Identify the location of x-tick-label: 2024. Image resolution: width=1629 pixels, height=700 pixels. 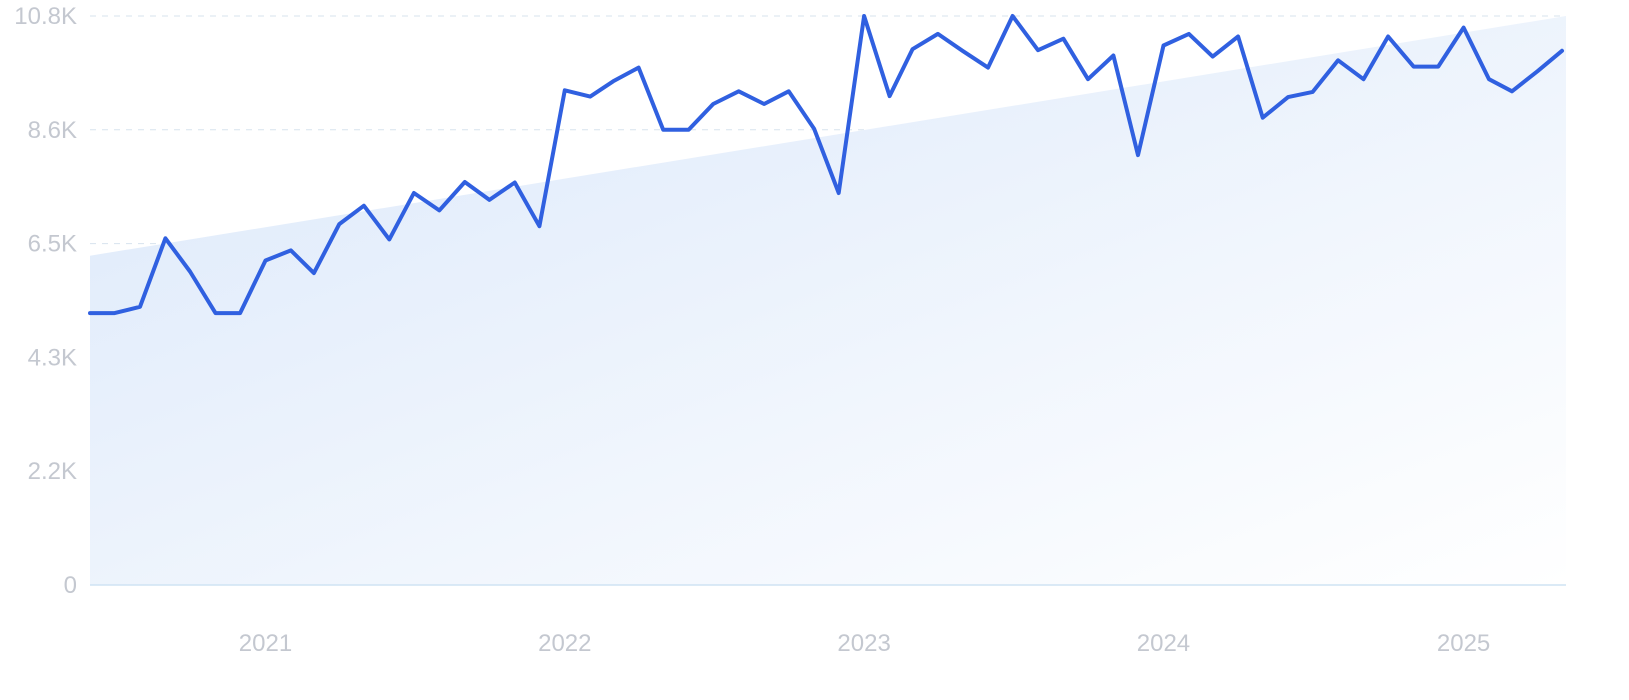
(1163, 643).